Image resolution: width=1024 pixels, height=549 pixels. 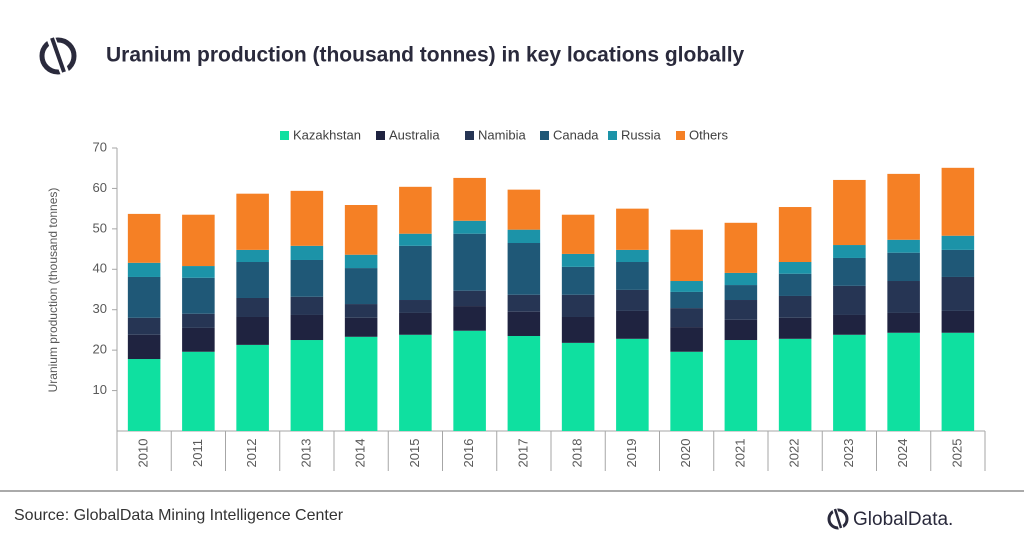 What do you see at coordinates (838, 519) in the screenshot?
I see `brand-icon` at bounding box center [838, 519].